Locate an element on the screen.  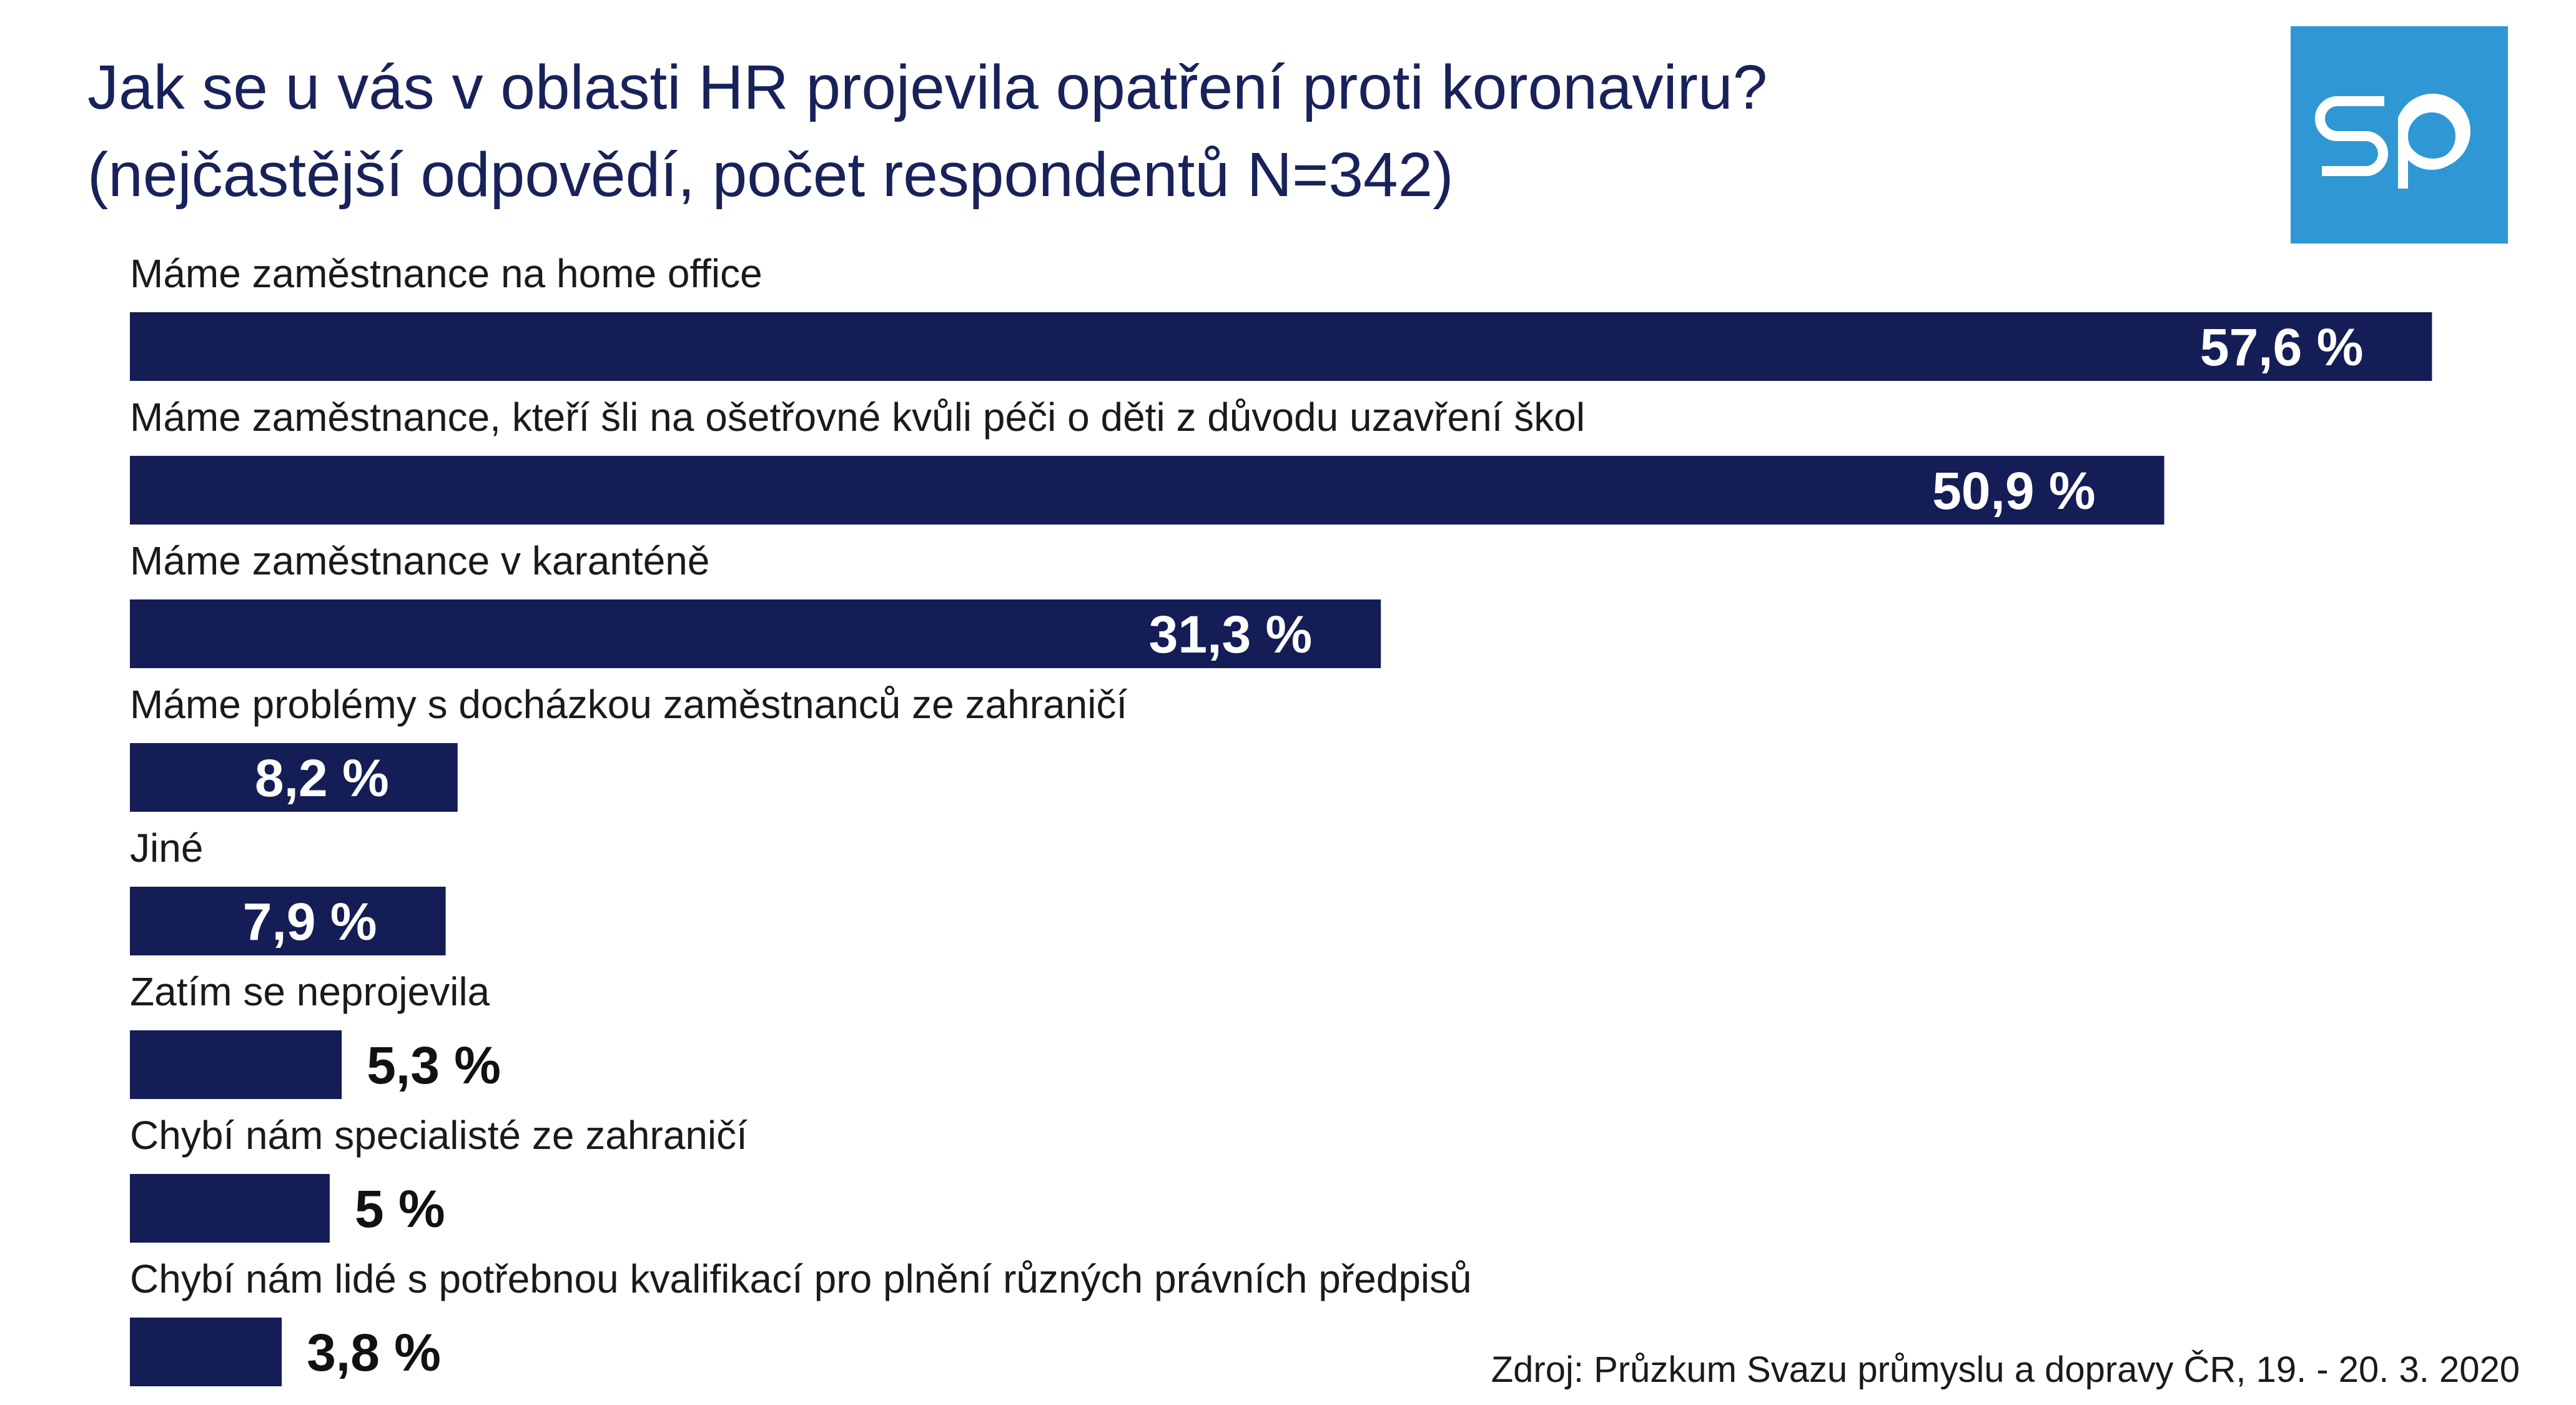
value-label: 5,3 % is located at coordinates (434, 1065).